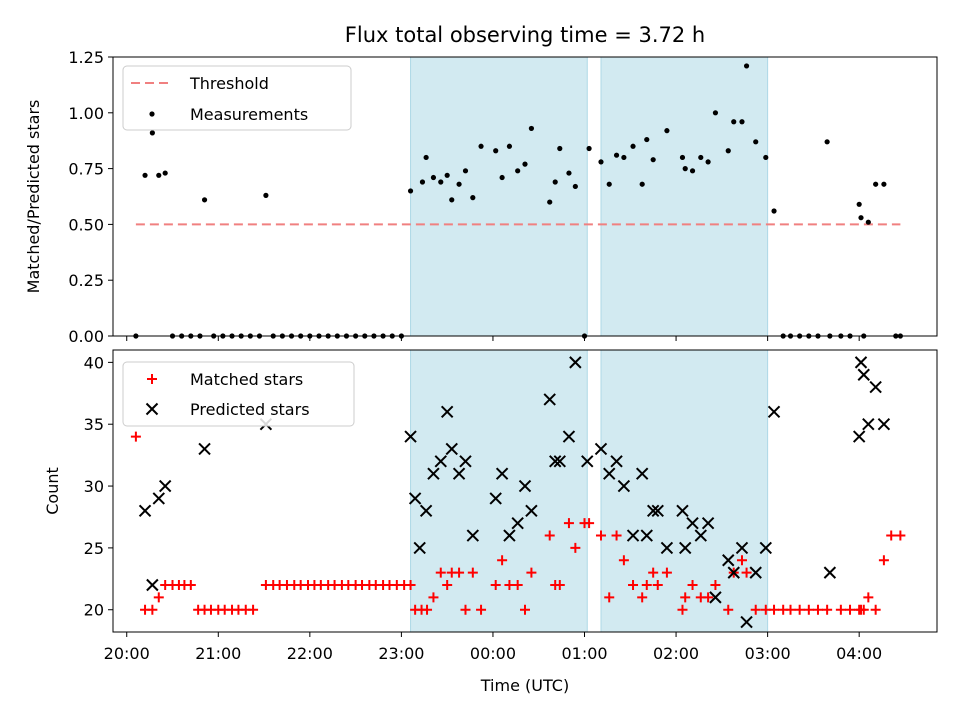 The width and height of the screenshot is (960, 720). What do you see at coordinates (859, 653) in the screenshot?
I see `x-tick-label: 04:00` at bounding box center [859, 653].